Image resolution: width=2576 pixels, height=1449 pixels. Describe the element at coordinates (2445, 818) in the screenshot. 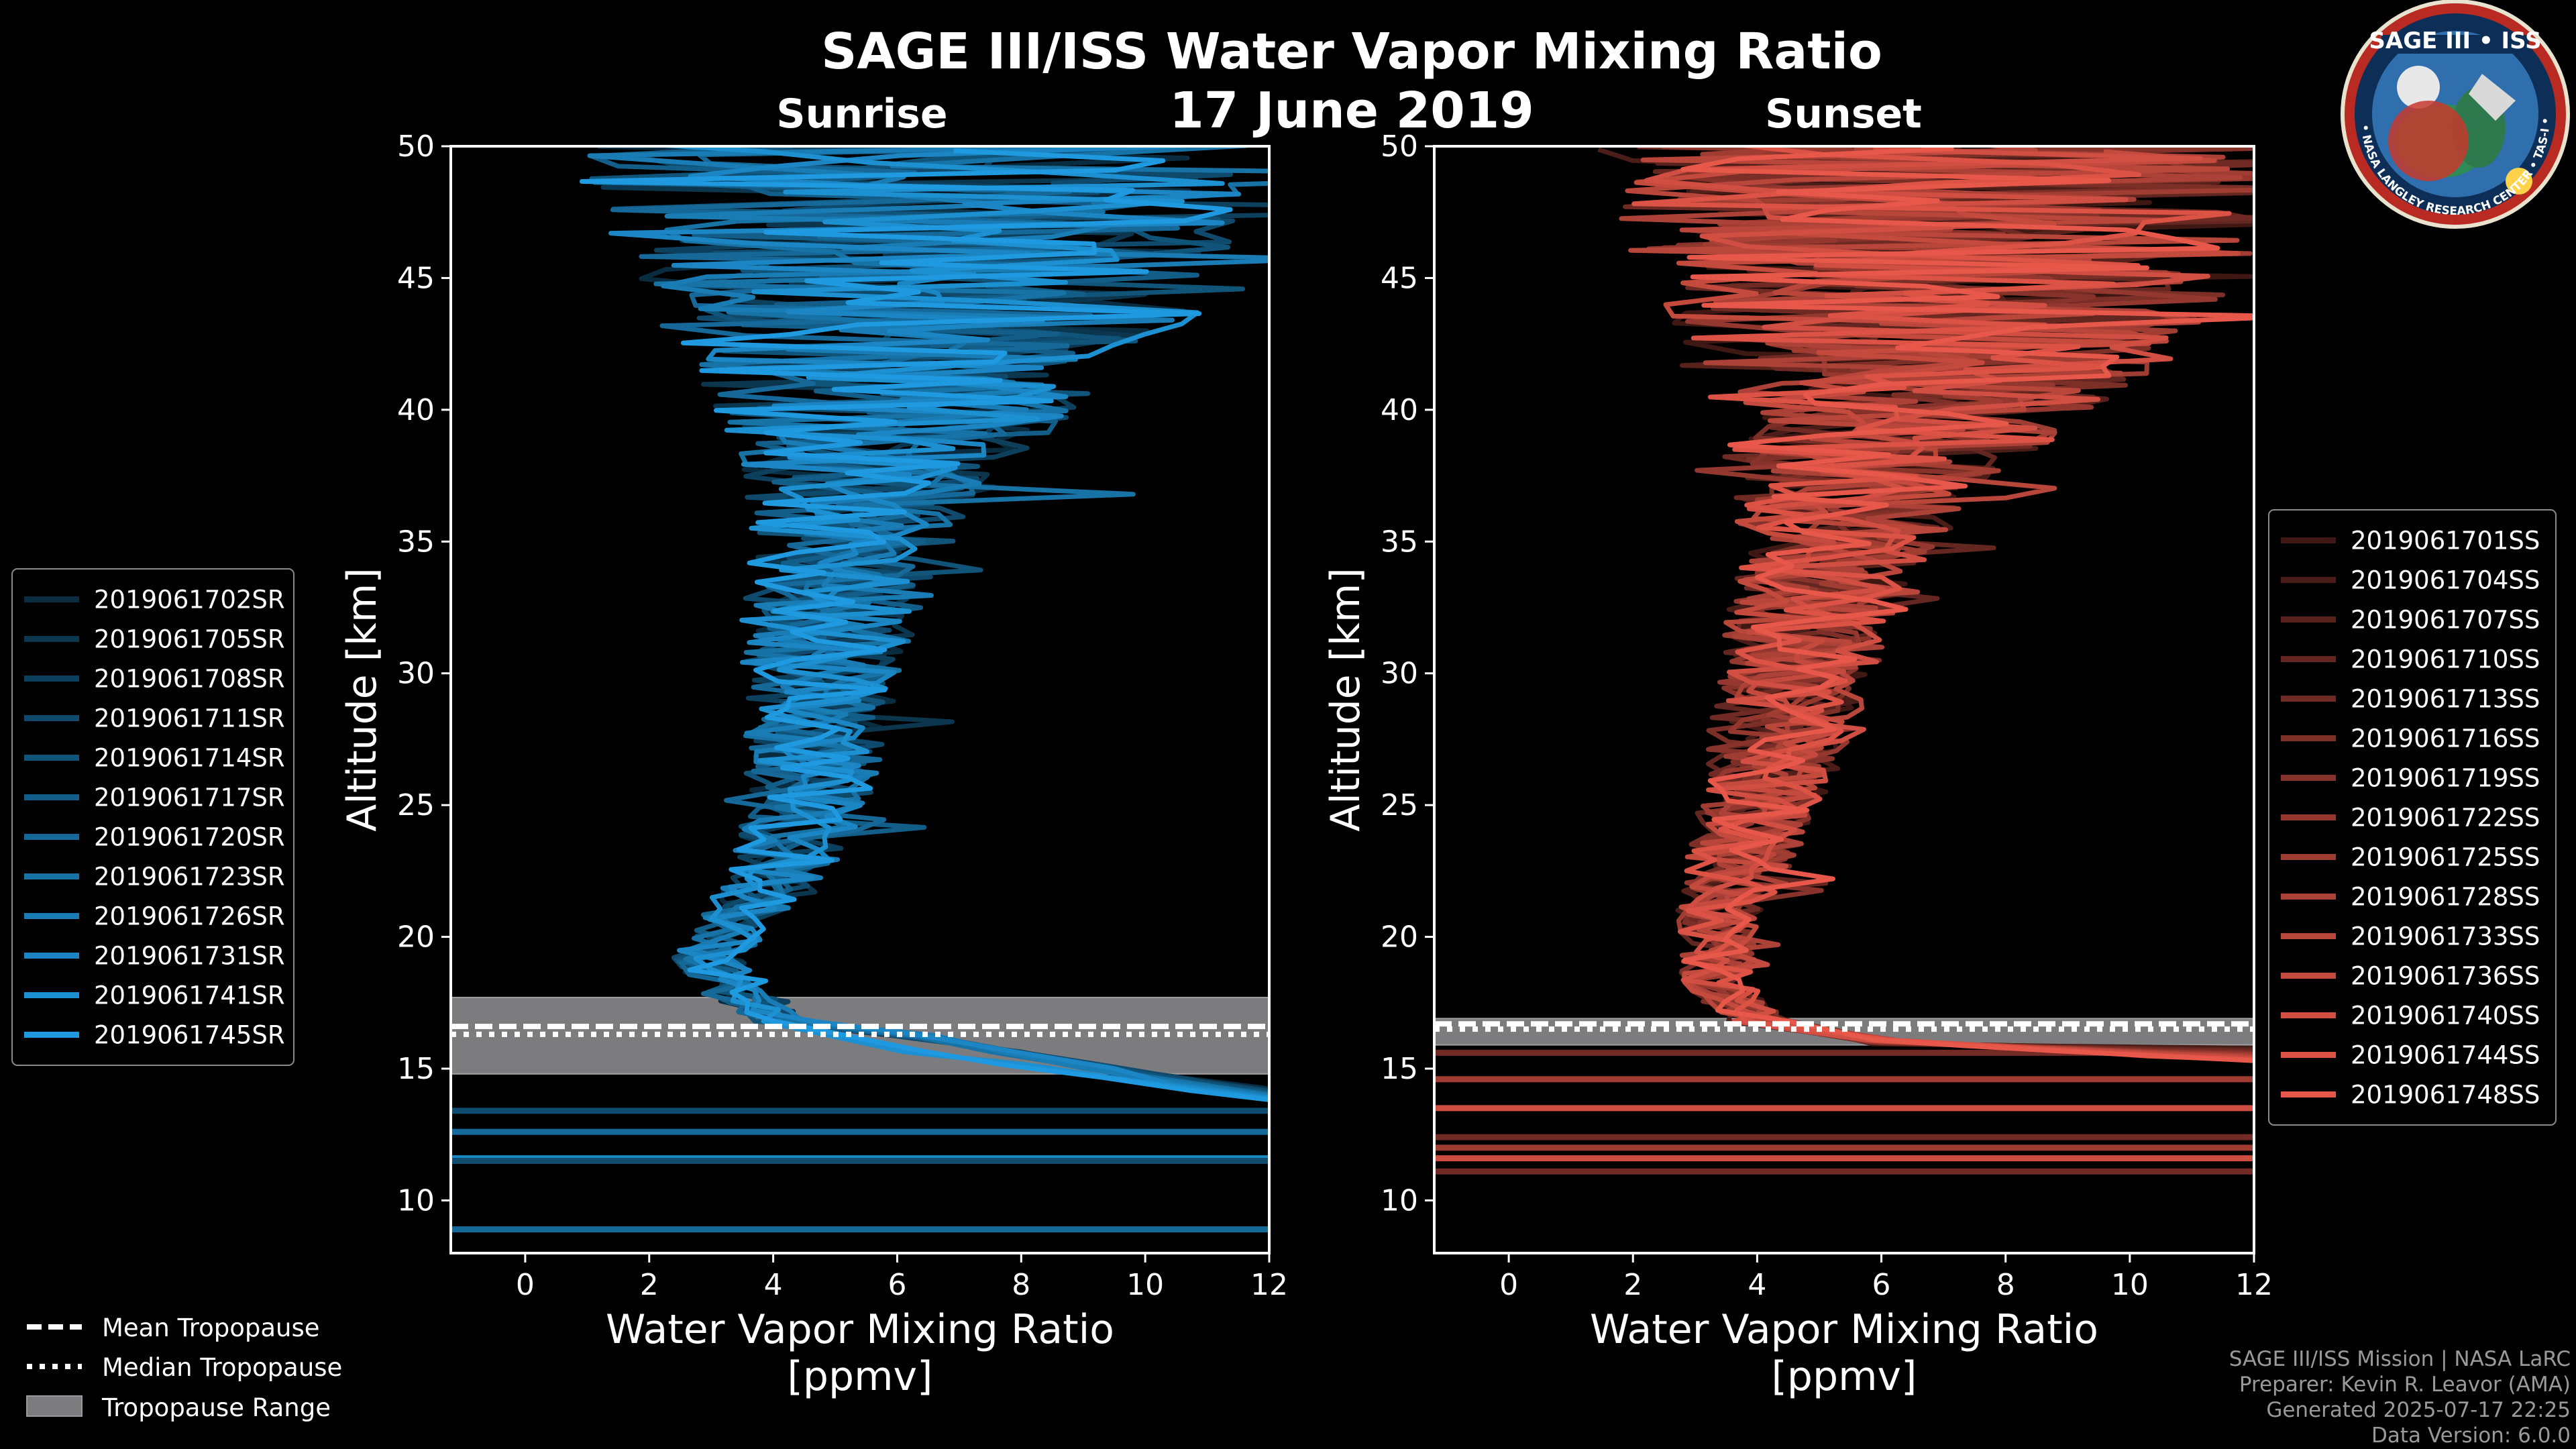

I see `legend-entry: 2019061722SS` at that location.